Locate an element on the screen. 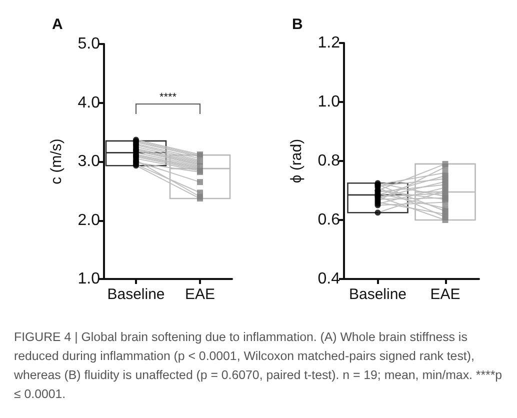 This screenshot has height=418, width=517. annotation: **** is located at coordinates (168, 98).